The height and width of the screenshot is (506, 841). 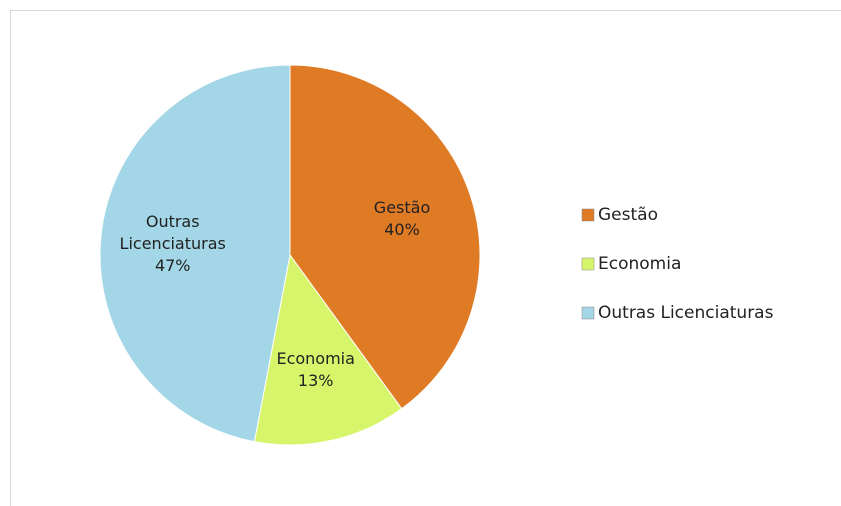 I want to click on data-label: Economia 13%, so click(x=316, y=370).